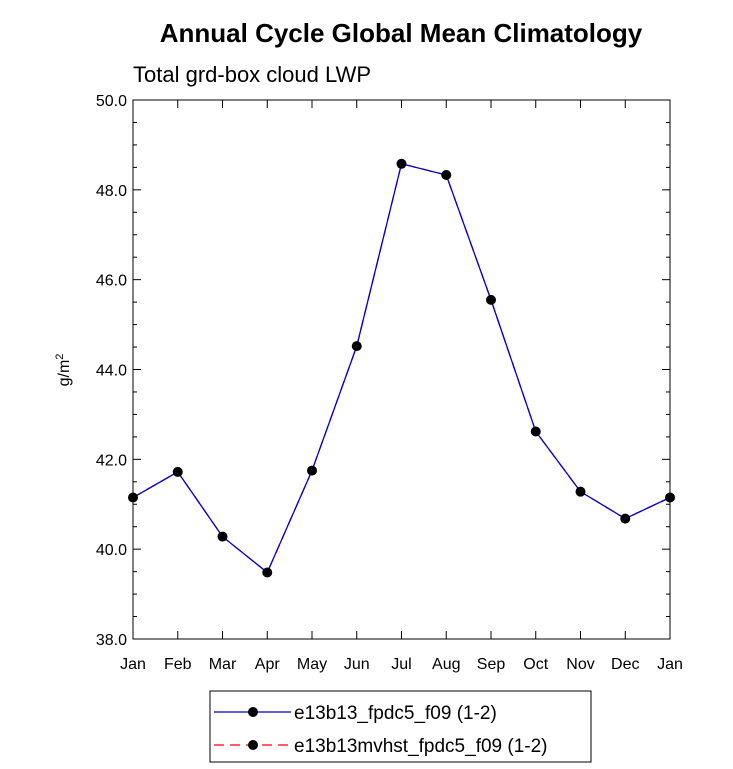  What do you see at coordinates (491, 664) in the screenshot?
I see `x-tick-label: Sep` at bounding box center [491, 664].